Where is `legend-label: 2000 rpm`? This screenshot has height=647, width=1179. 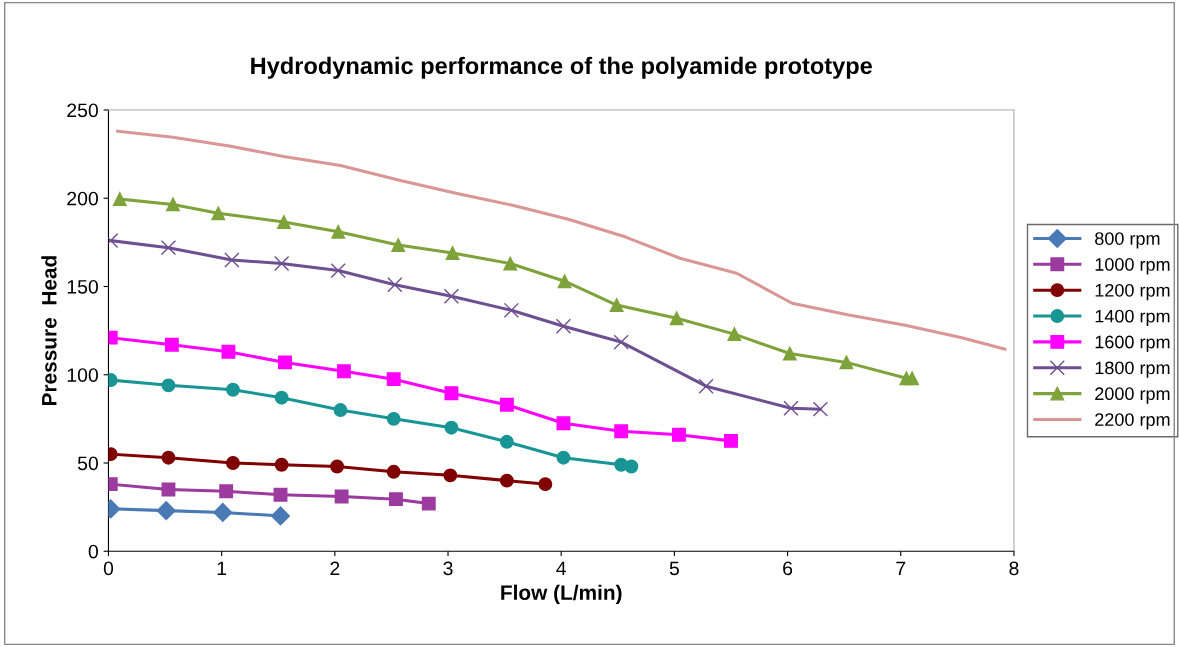
legend-label: 2000 rpm is located at coordinates (1132, 395).